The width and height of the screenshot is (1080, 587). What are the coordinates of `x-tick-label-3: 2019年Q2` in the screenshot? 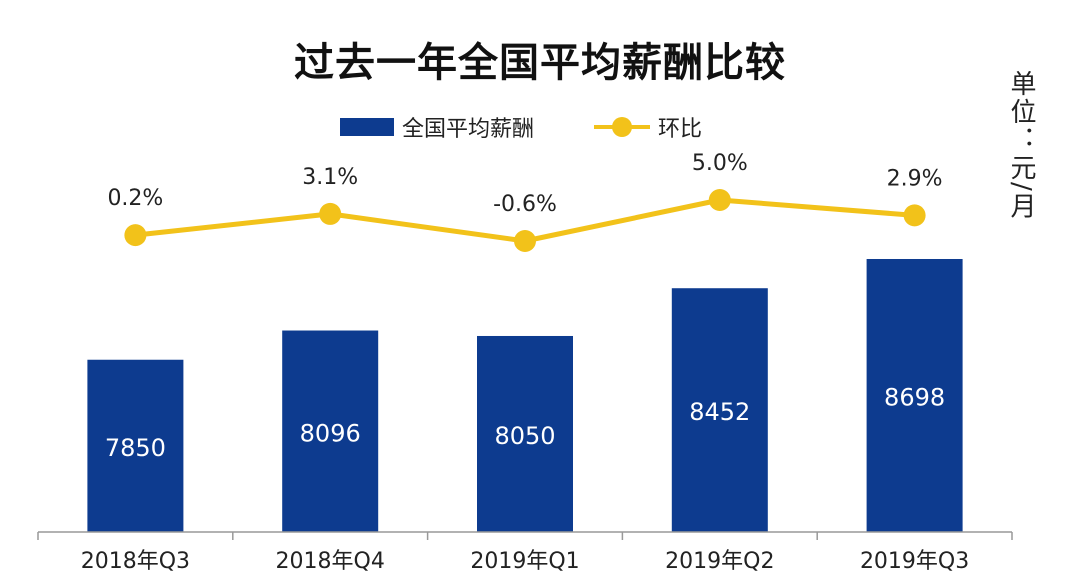 It's located at (719, 561).